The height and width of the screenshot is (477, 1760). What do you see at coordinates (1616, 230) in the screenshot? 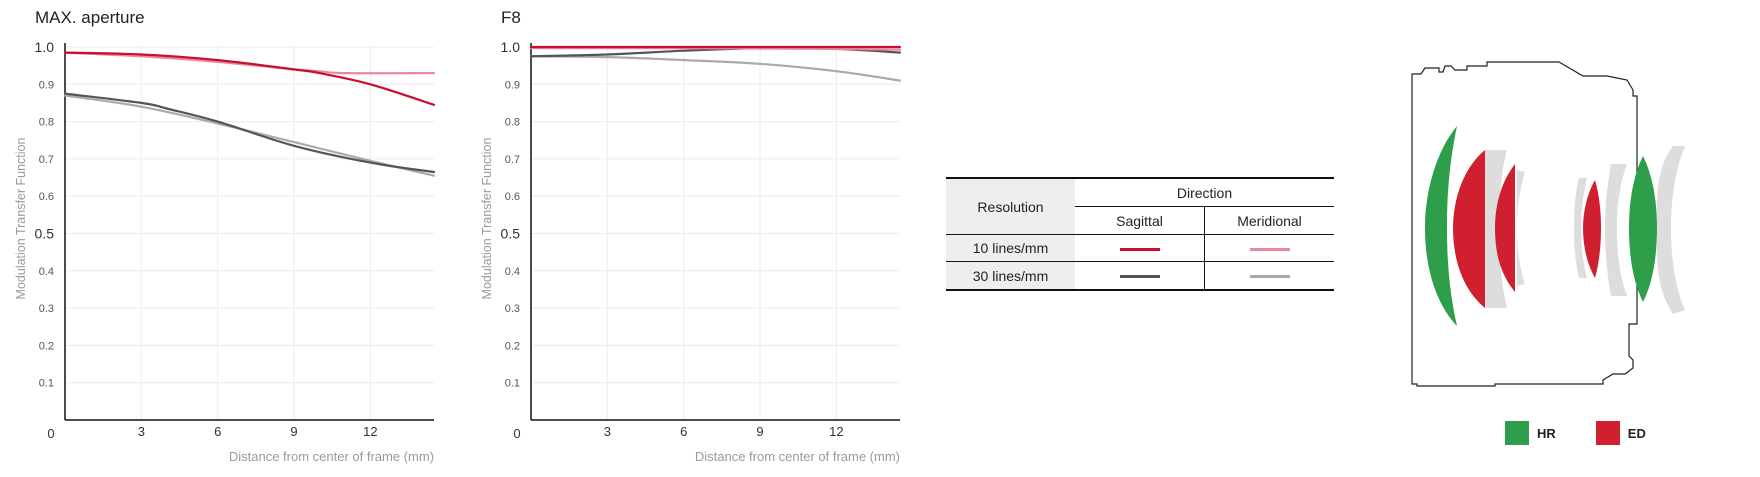
I see `lens-element-8-gray` at bounding box center [1616, 230].